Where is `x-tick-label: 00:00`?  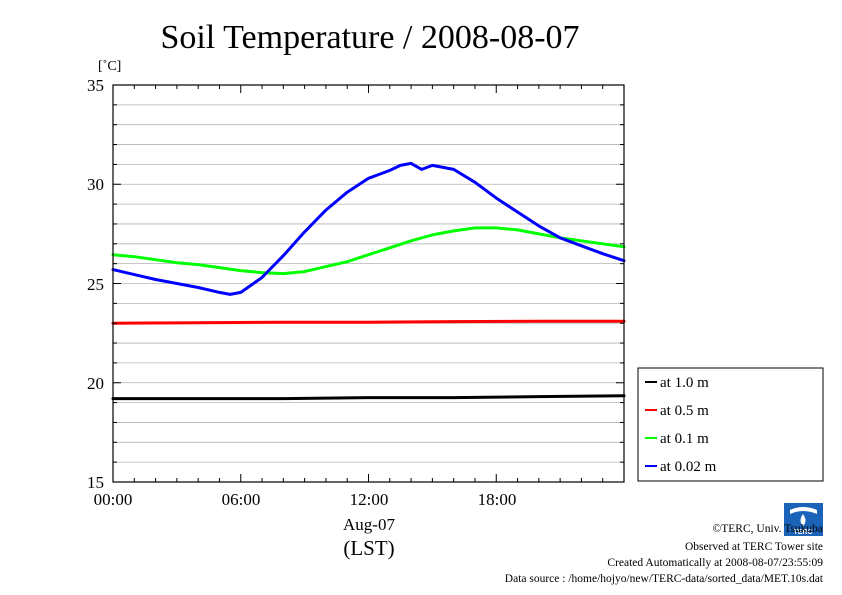
x-tick-label: 00:00 is located at coordinates (113, 499).